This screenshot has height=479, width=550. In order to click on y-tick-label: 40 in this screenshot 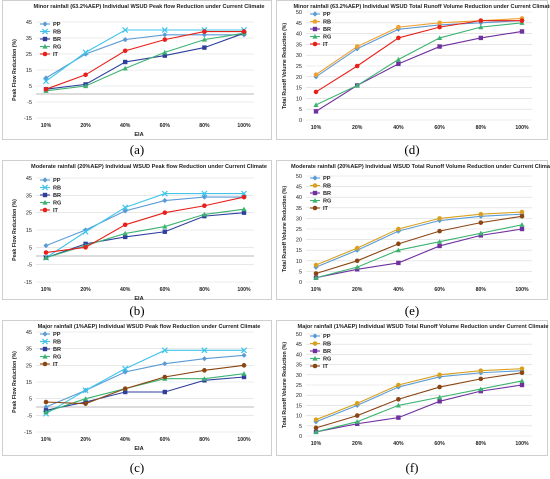, I will do `click(299, 198)`.